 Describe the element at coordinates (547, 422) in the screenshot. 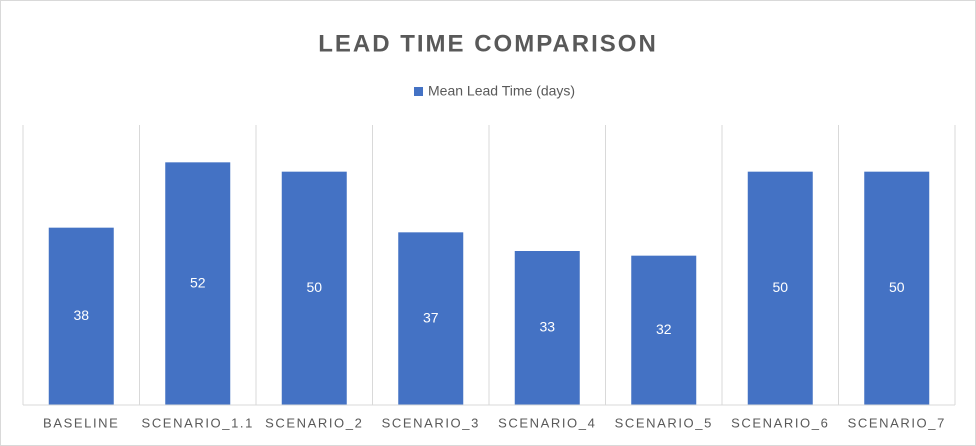

I see `x-tick-label: SCENARIO_4` at that location.